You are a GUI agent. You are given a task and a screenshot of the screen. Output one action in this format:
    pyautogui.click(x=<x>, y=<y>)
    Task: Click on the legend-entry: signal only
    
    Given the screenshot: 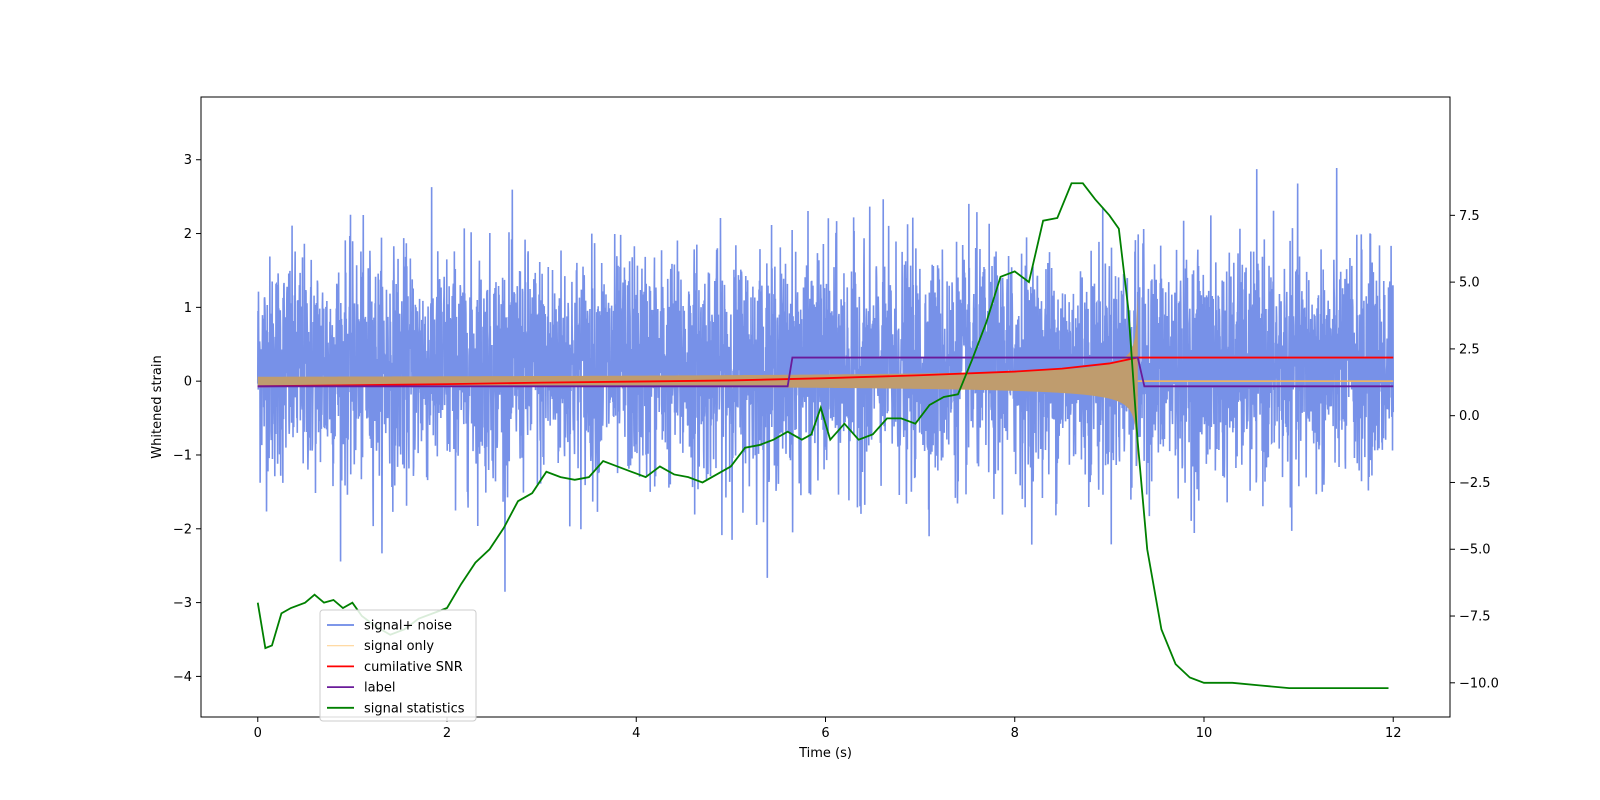 What is the action you would take?
    pyautogui.click(x=399, y=646)
    